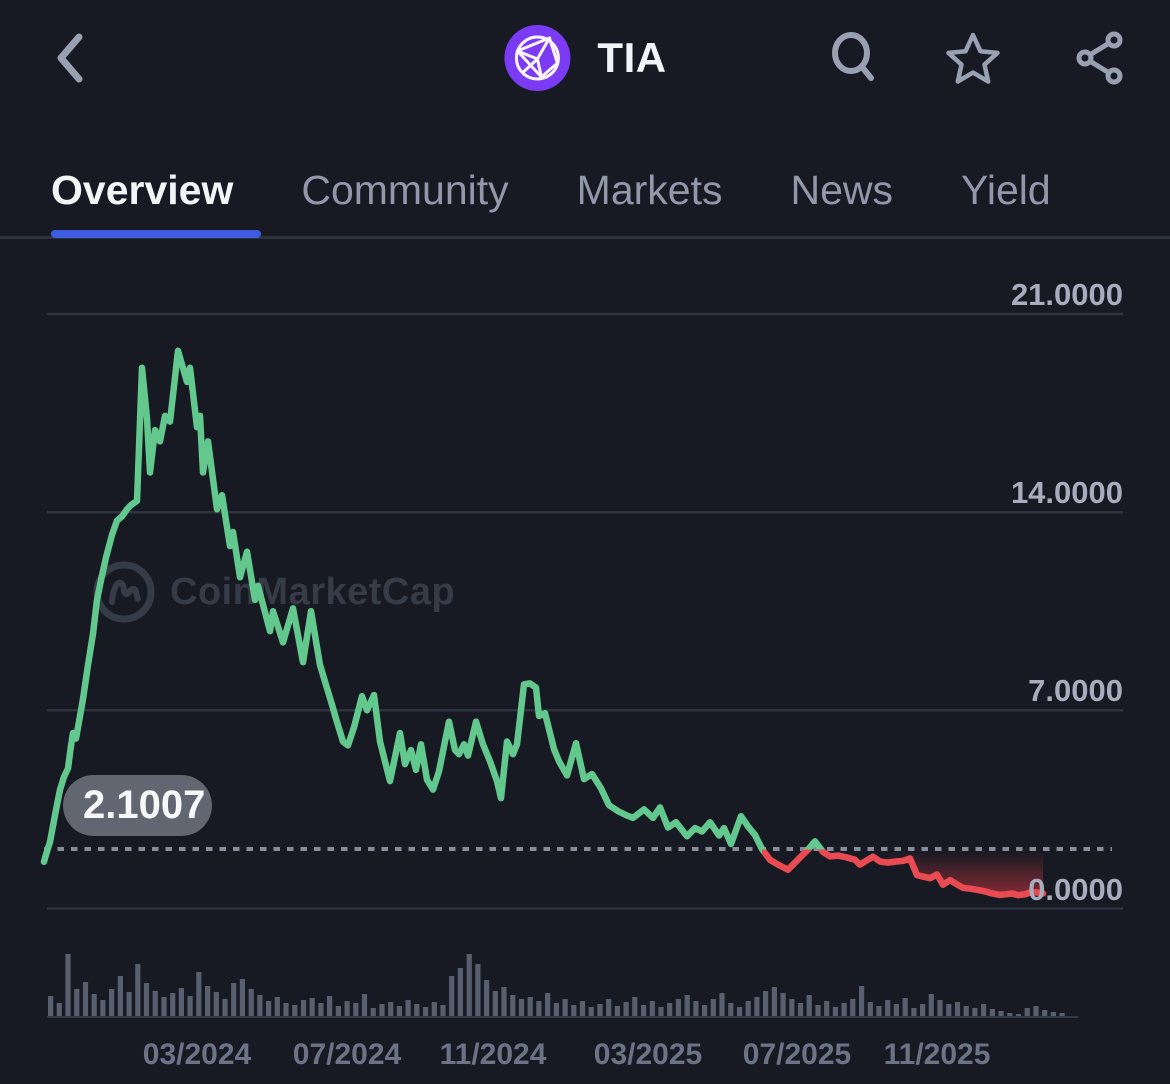 This screenshot has width=1170, height=1084. Describe the element at coordinates (649, 189) in the screenshot. I see `tab-markets: Markets` at that location.